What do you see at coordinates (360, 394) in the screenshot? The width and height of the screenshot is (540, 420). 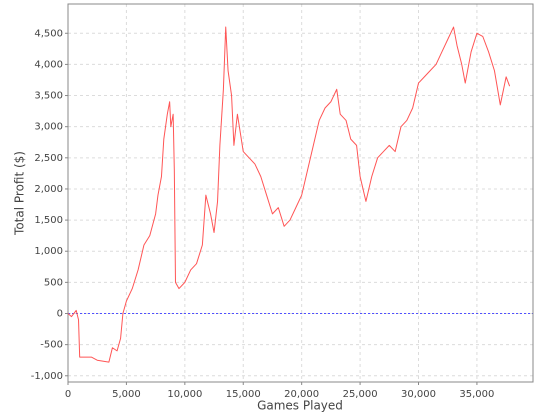 I see `x-tick-label: 25,000` at bounding box center [360, 394].